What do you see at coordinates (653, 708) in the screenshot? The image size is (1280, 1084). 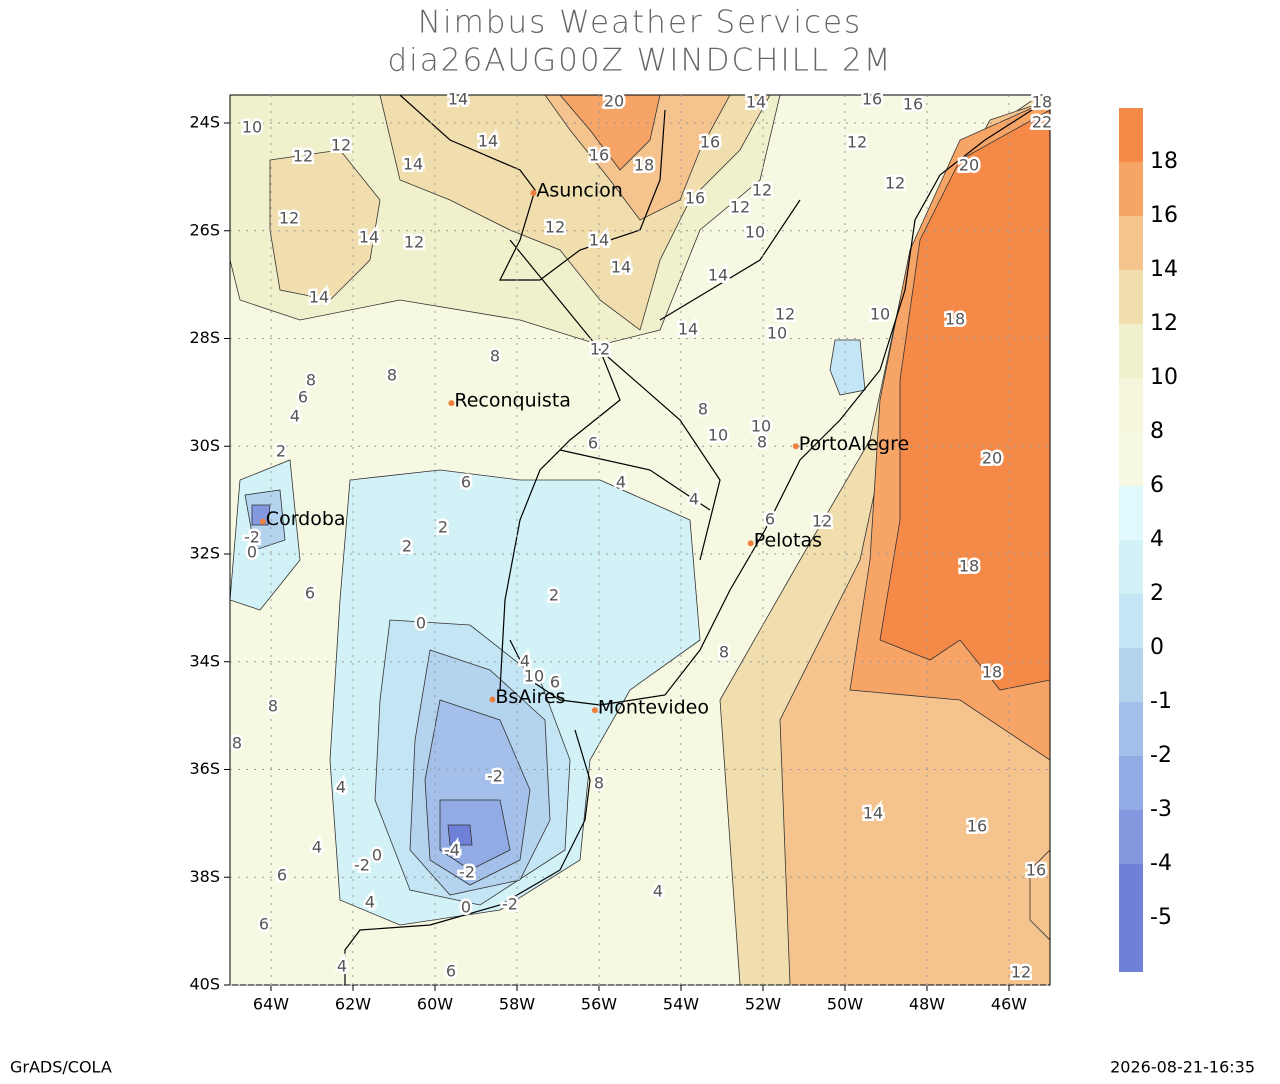 I see `city-label: Montevideo` at bounding box center [653, 708].